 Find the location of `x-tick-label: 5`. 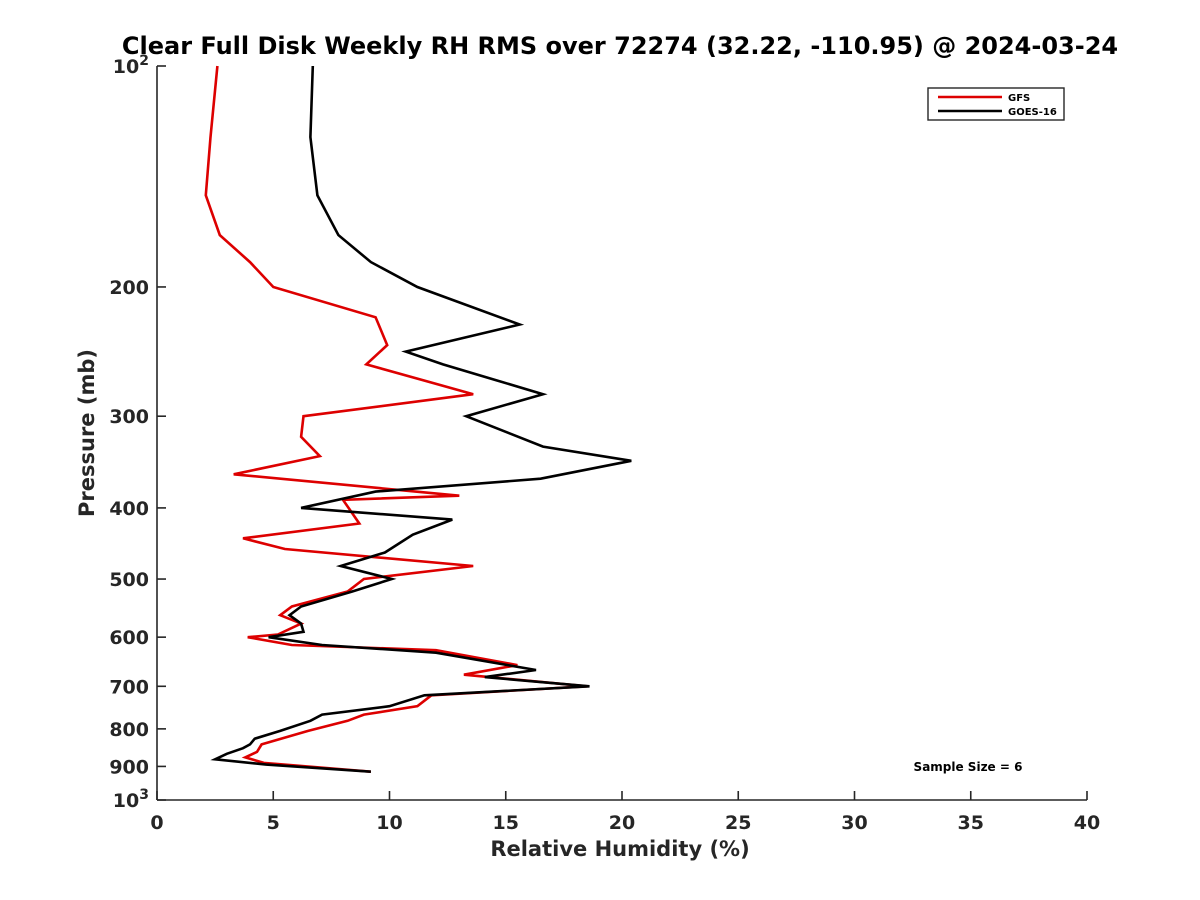

x-tick-label: 5 is located at coordinates (273, 823).